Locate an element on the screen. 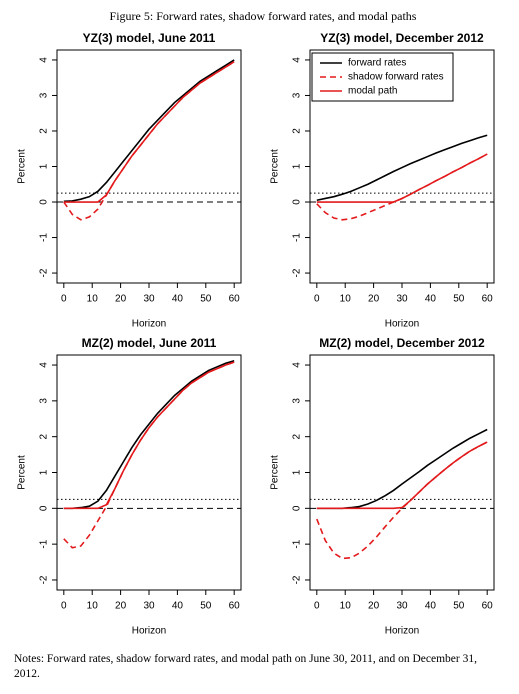 This screenshot has width=519, height=694. legend-label: shadow forward rates is located at coordinates (396, 77).